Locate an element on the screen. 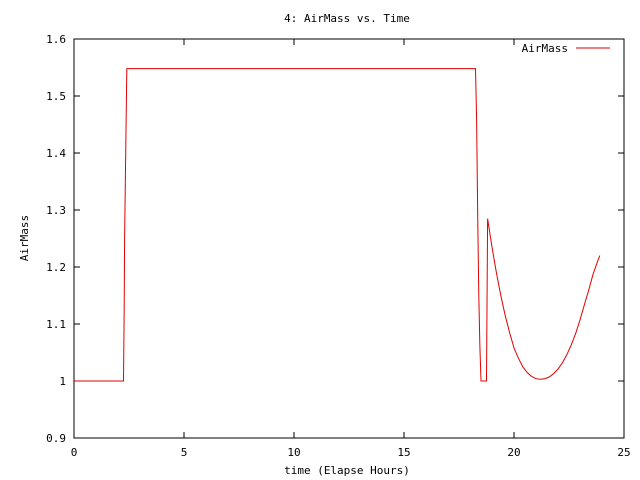  x-tick-label: 20 is located at coordinates (513, 452).